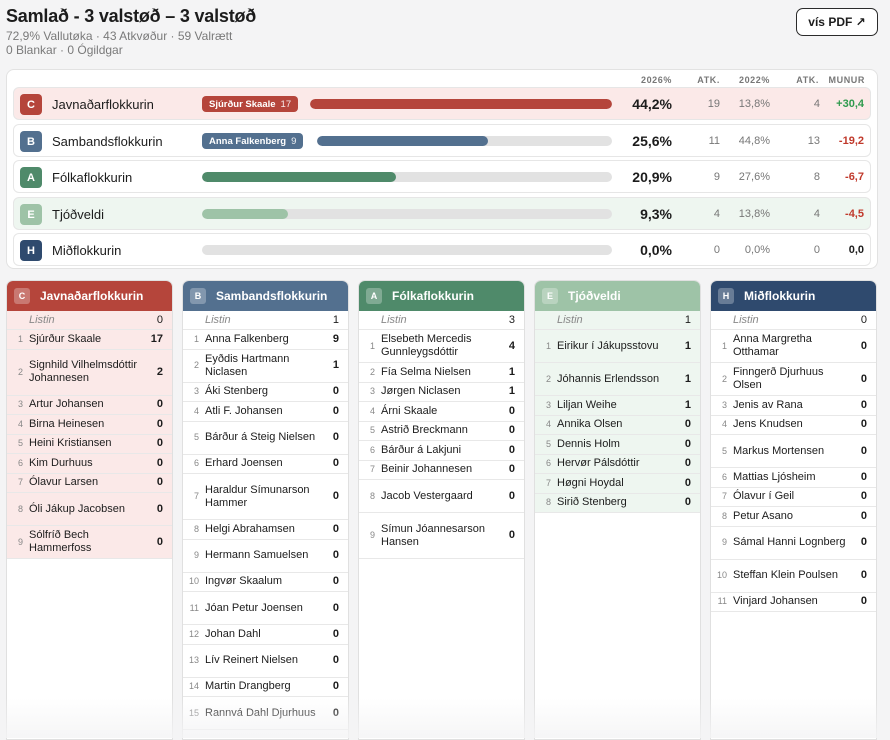 This screenshot has height=740, width=890. I want to click on candidate-row: 7 Ólavur Larsen 0, so click(89, 483).